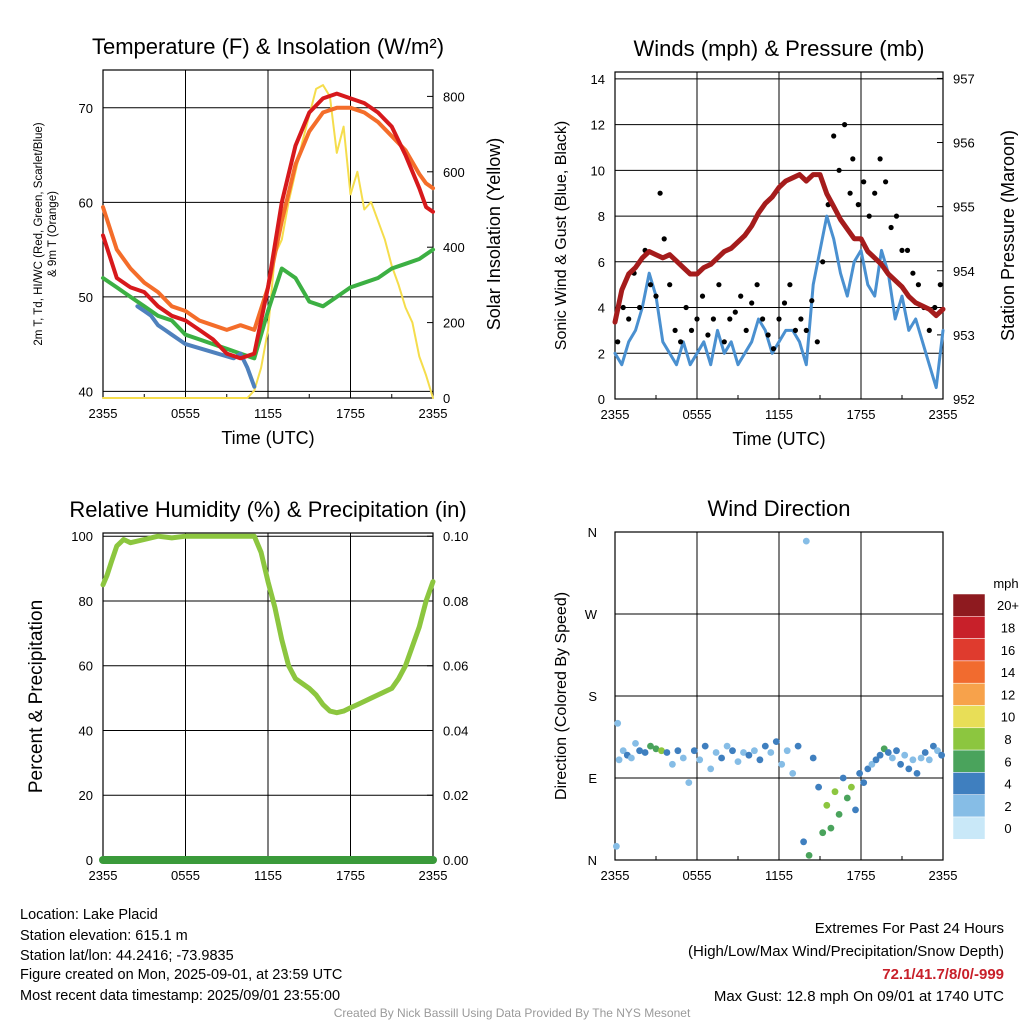  What do you see at coordinates (1007, 806) in the screenshot?
I see `legend-label: 2` at bounding box center [1007, 806].